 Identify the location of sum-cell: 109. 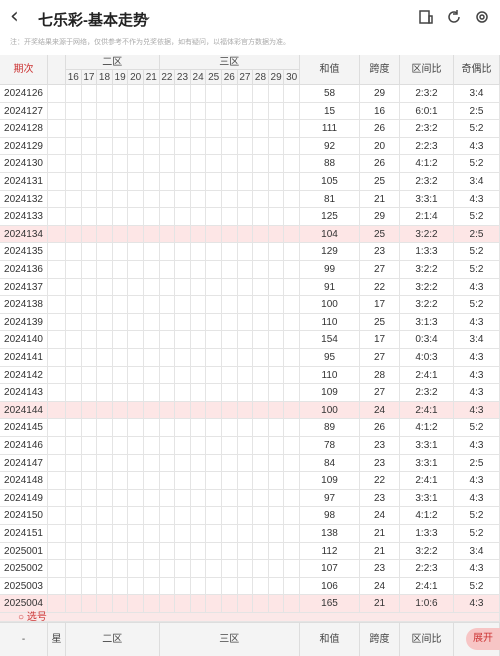
(330, 393).